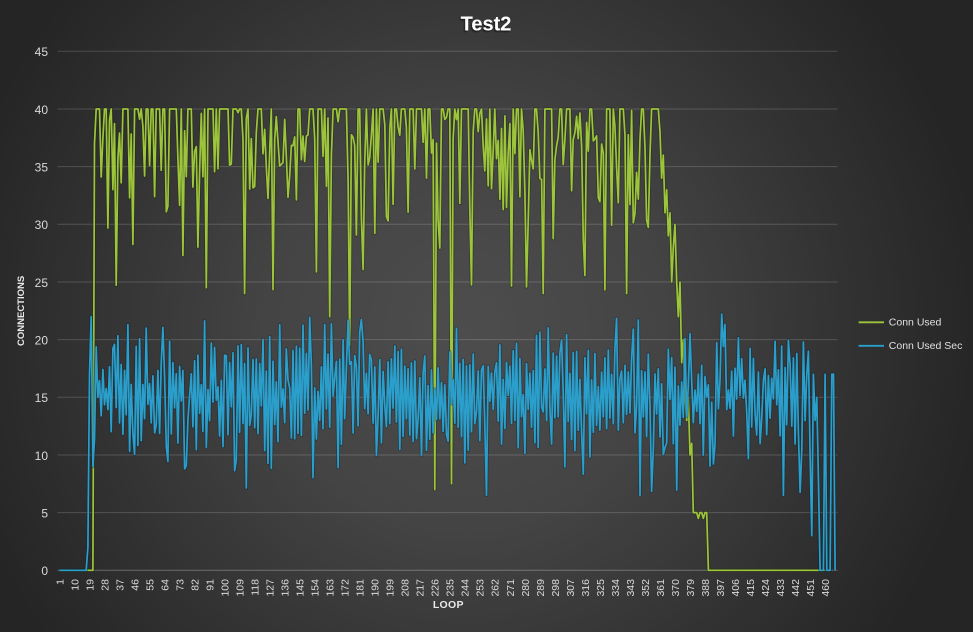 Image resolution: width=973 pixels, height=632 pixels. What do you see at coordinates (511, 588) in the screenshot?
I see `svg-text: 271` at bounding box center [511, 588].